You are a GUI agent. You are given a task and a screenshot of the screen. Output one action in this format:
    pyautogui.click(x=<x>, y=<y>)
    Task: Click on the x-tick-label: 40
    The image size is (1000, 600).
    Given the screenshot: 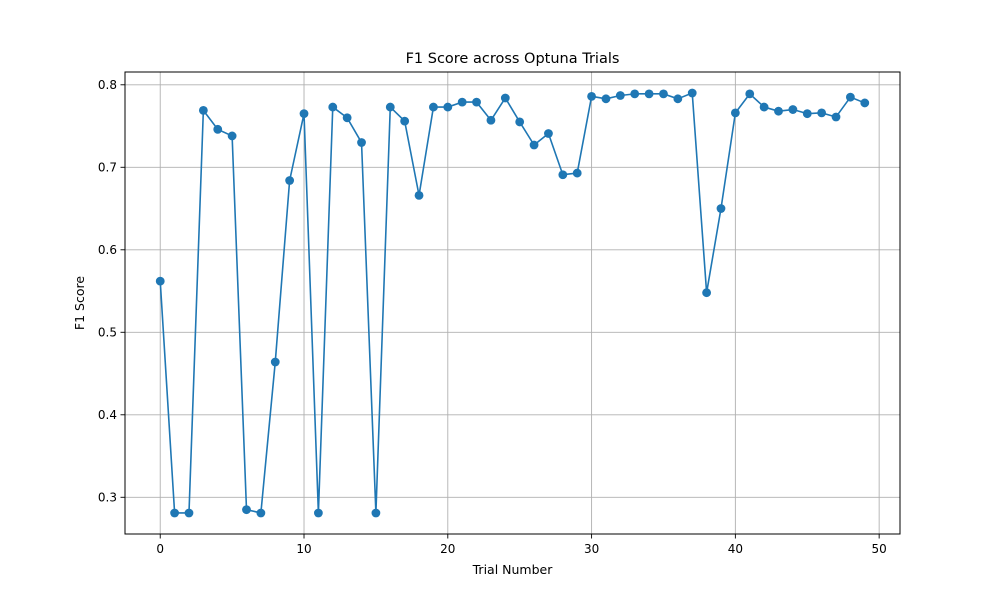 What is the action you would take?
    pyautogui.click(x=735, y=549)
    